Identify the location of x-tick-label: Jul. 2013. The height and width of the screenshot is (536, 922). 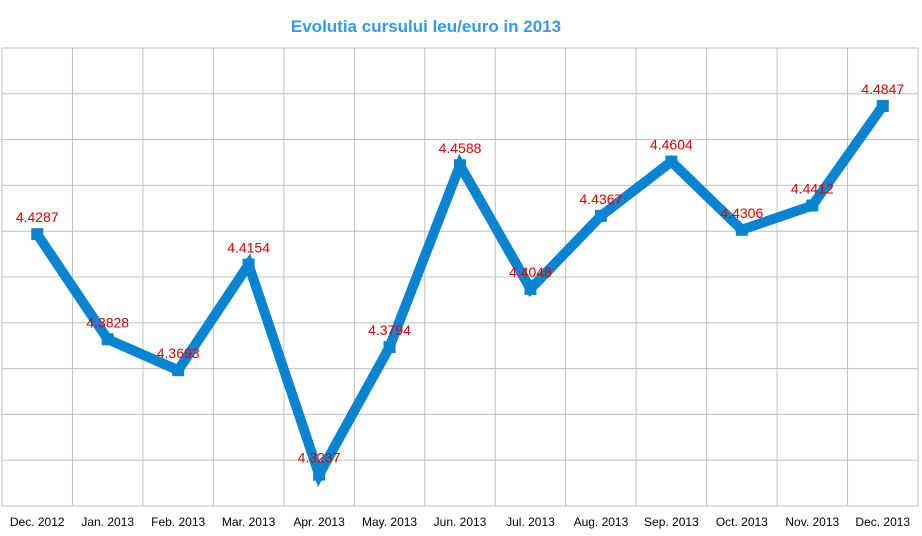
(530, 522).